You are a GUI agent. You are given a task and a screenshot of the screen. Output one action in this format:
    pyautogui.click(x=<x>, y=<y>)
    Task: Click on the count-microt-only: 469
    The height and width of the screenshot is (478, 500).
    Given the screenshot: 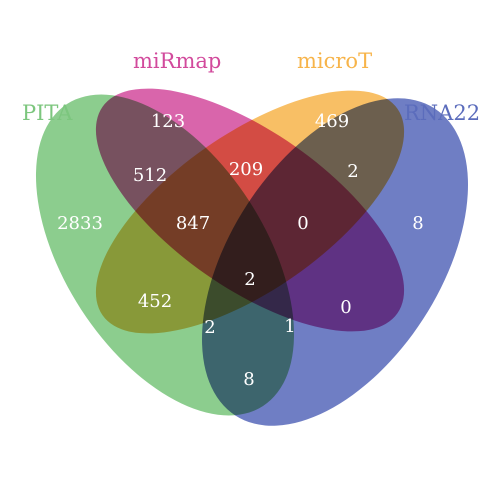 What is the action you would take?
    pyautogui.click(x=332, y=121)
    